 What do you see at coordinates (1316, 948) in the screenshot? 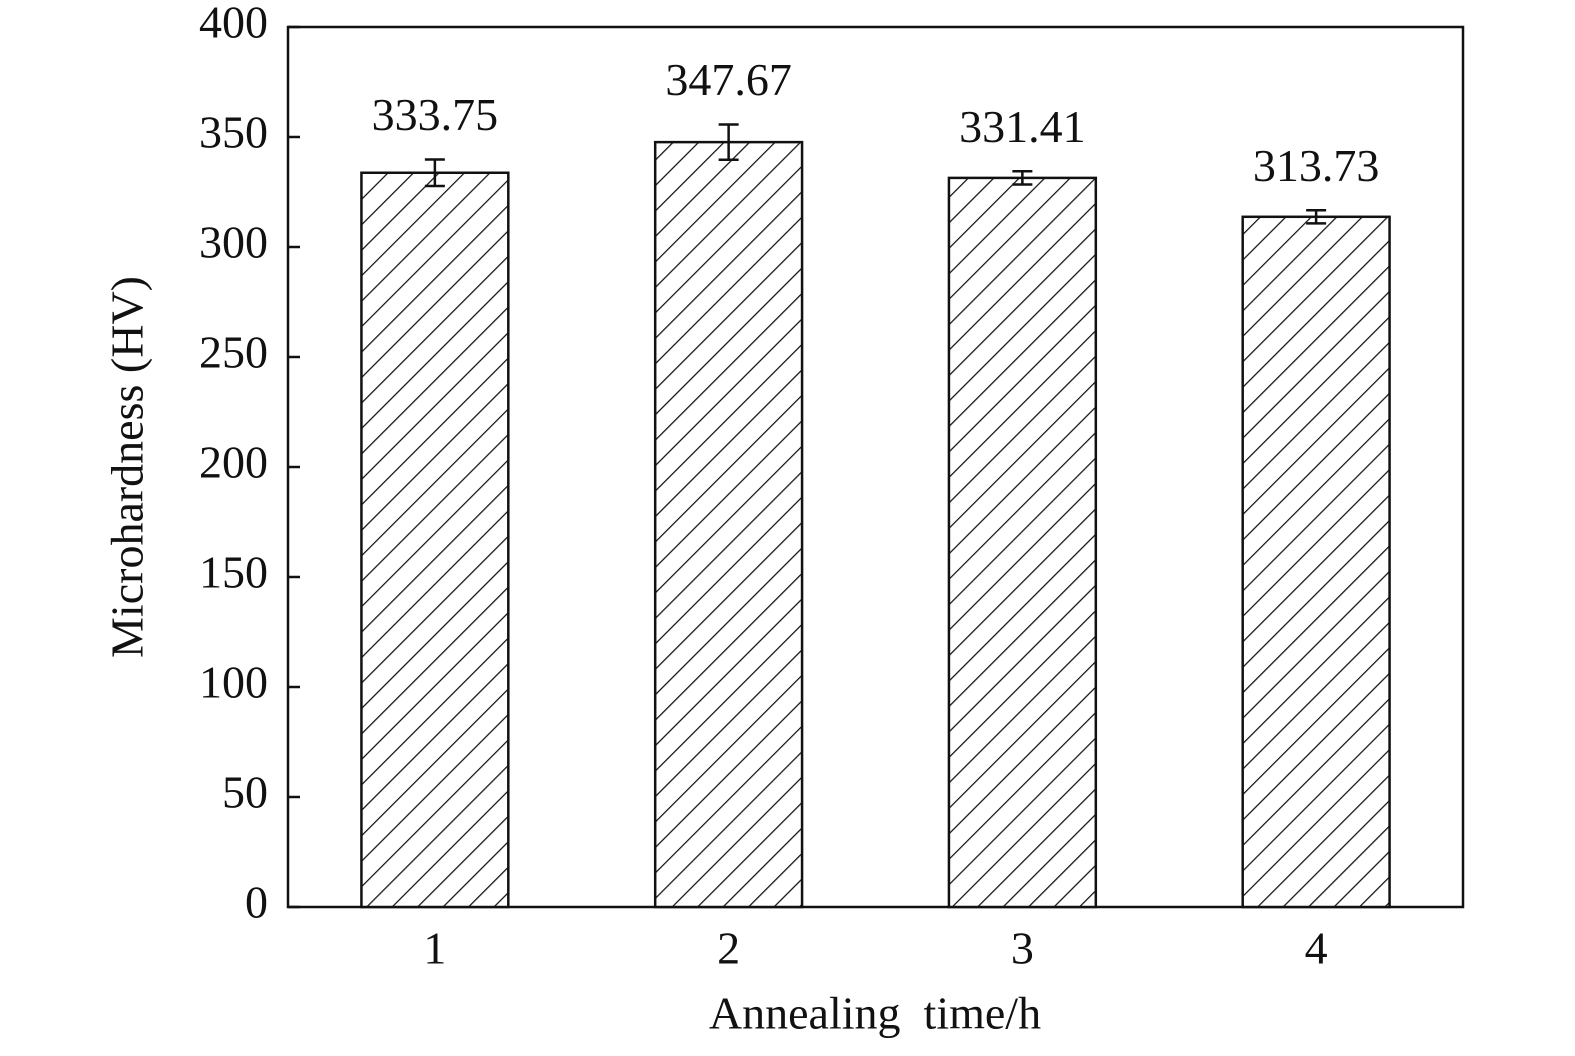
I see `x-tick-label: 4` at bounding box center [1316, 948].